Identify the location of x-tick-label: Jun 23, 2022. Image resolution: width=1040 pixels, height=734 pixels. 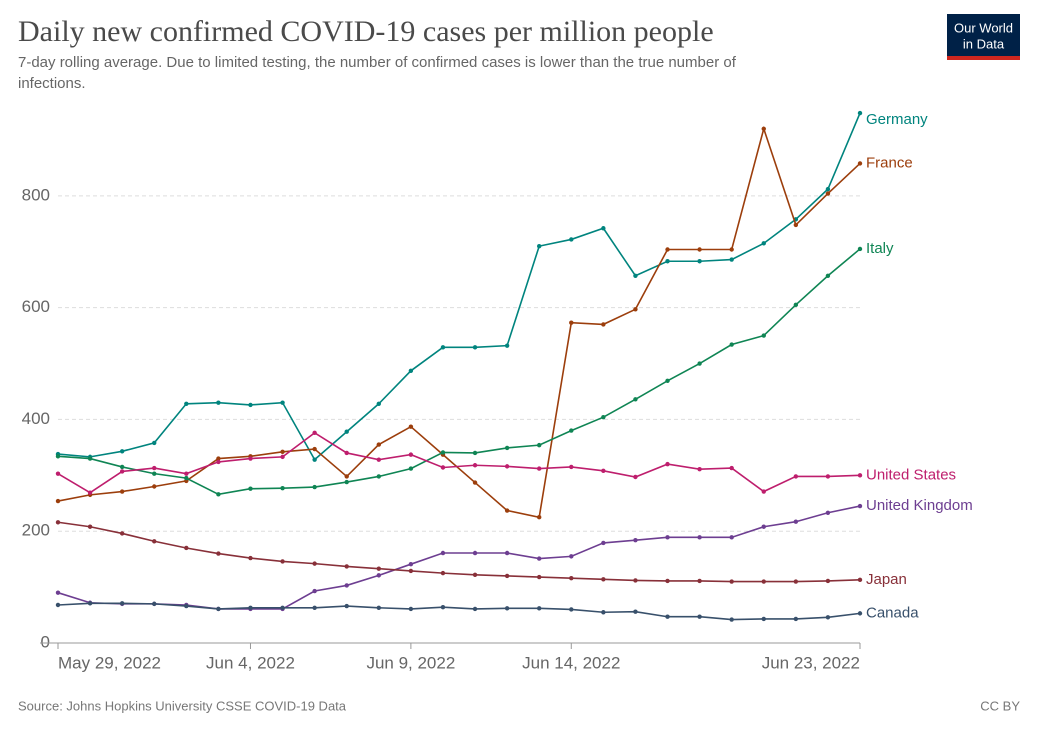
(811, 662).